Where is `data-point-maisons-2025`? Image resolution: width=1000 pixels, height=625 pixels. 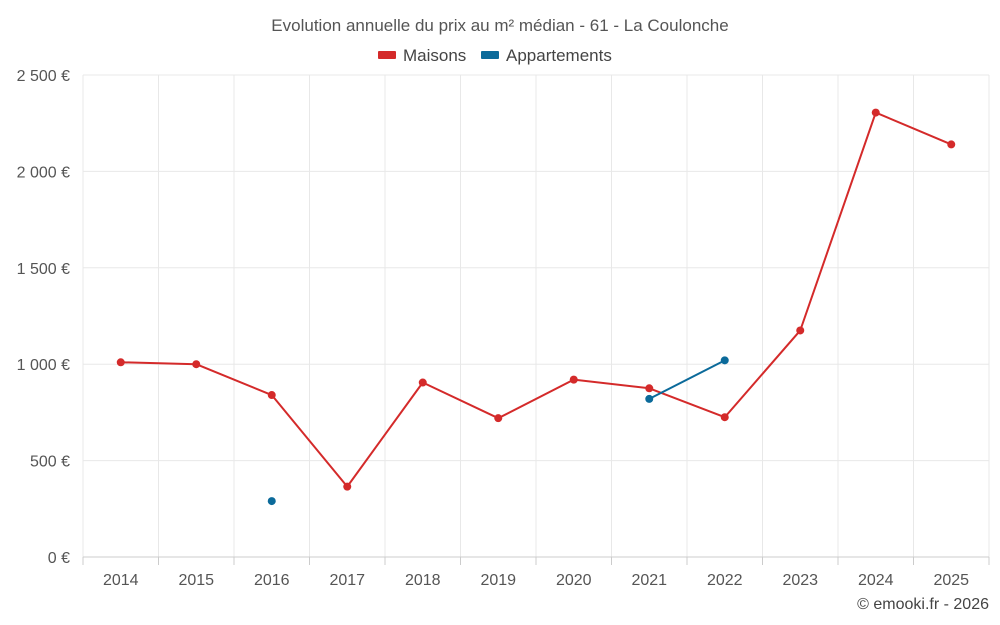 data-point-maisons-2025 is located at coordinates (951, 144).